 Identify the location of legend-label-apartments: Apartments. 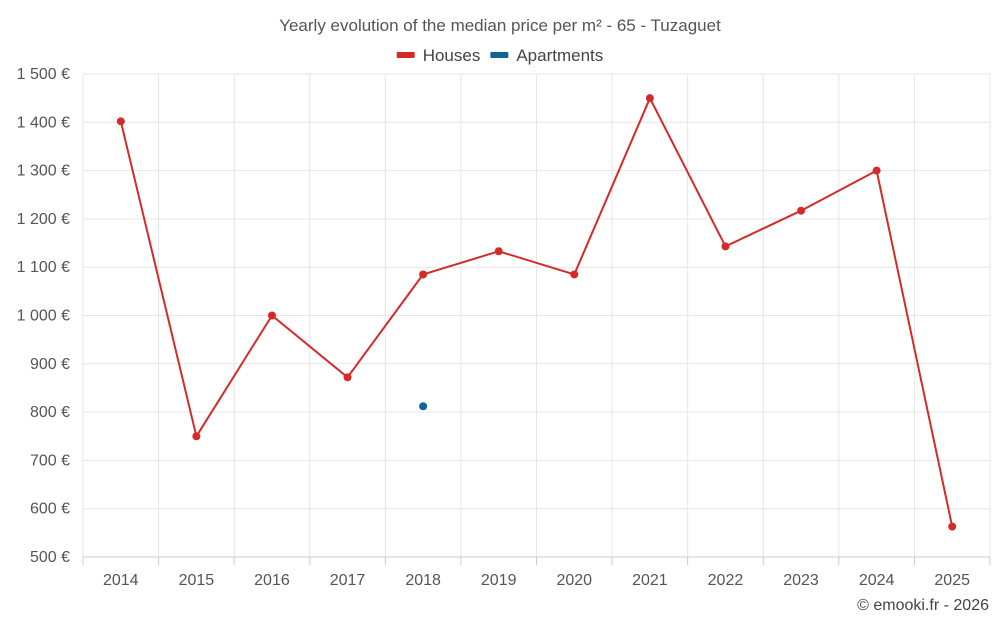
(559, 55).